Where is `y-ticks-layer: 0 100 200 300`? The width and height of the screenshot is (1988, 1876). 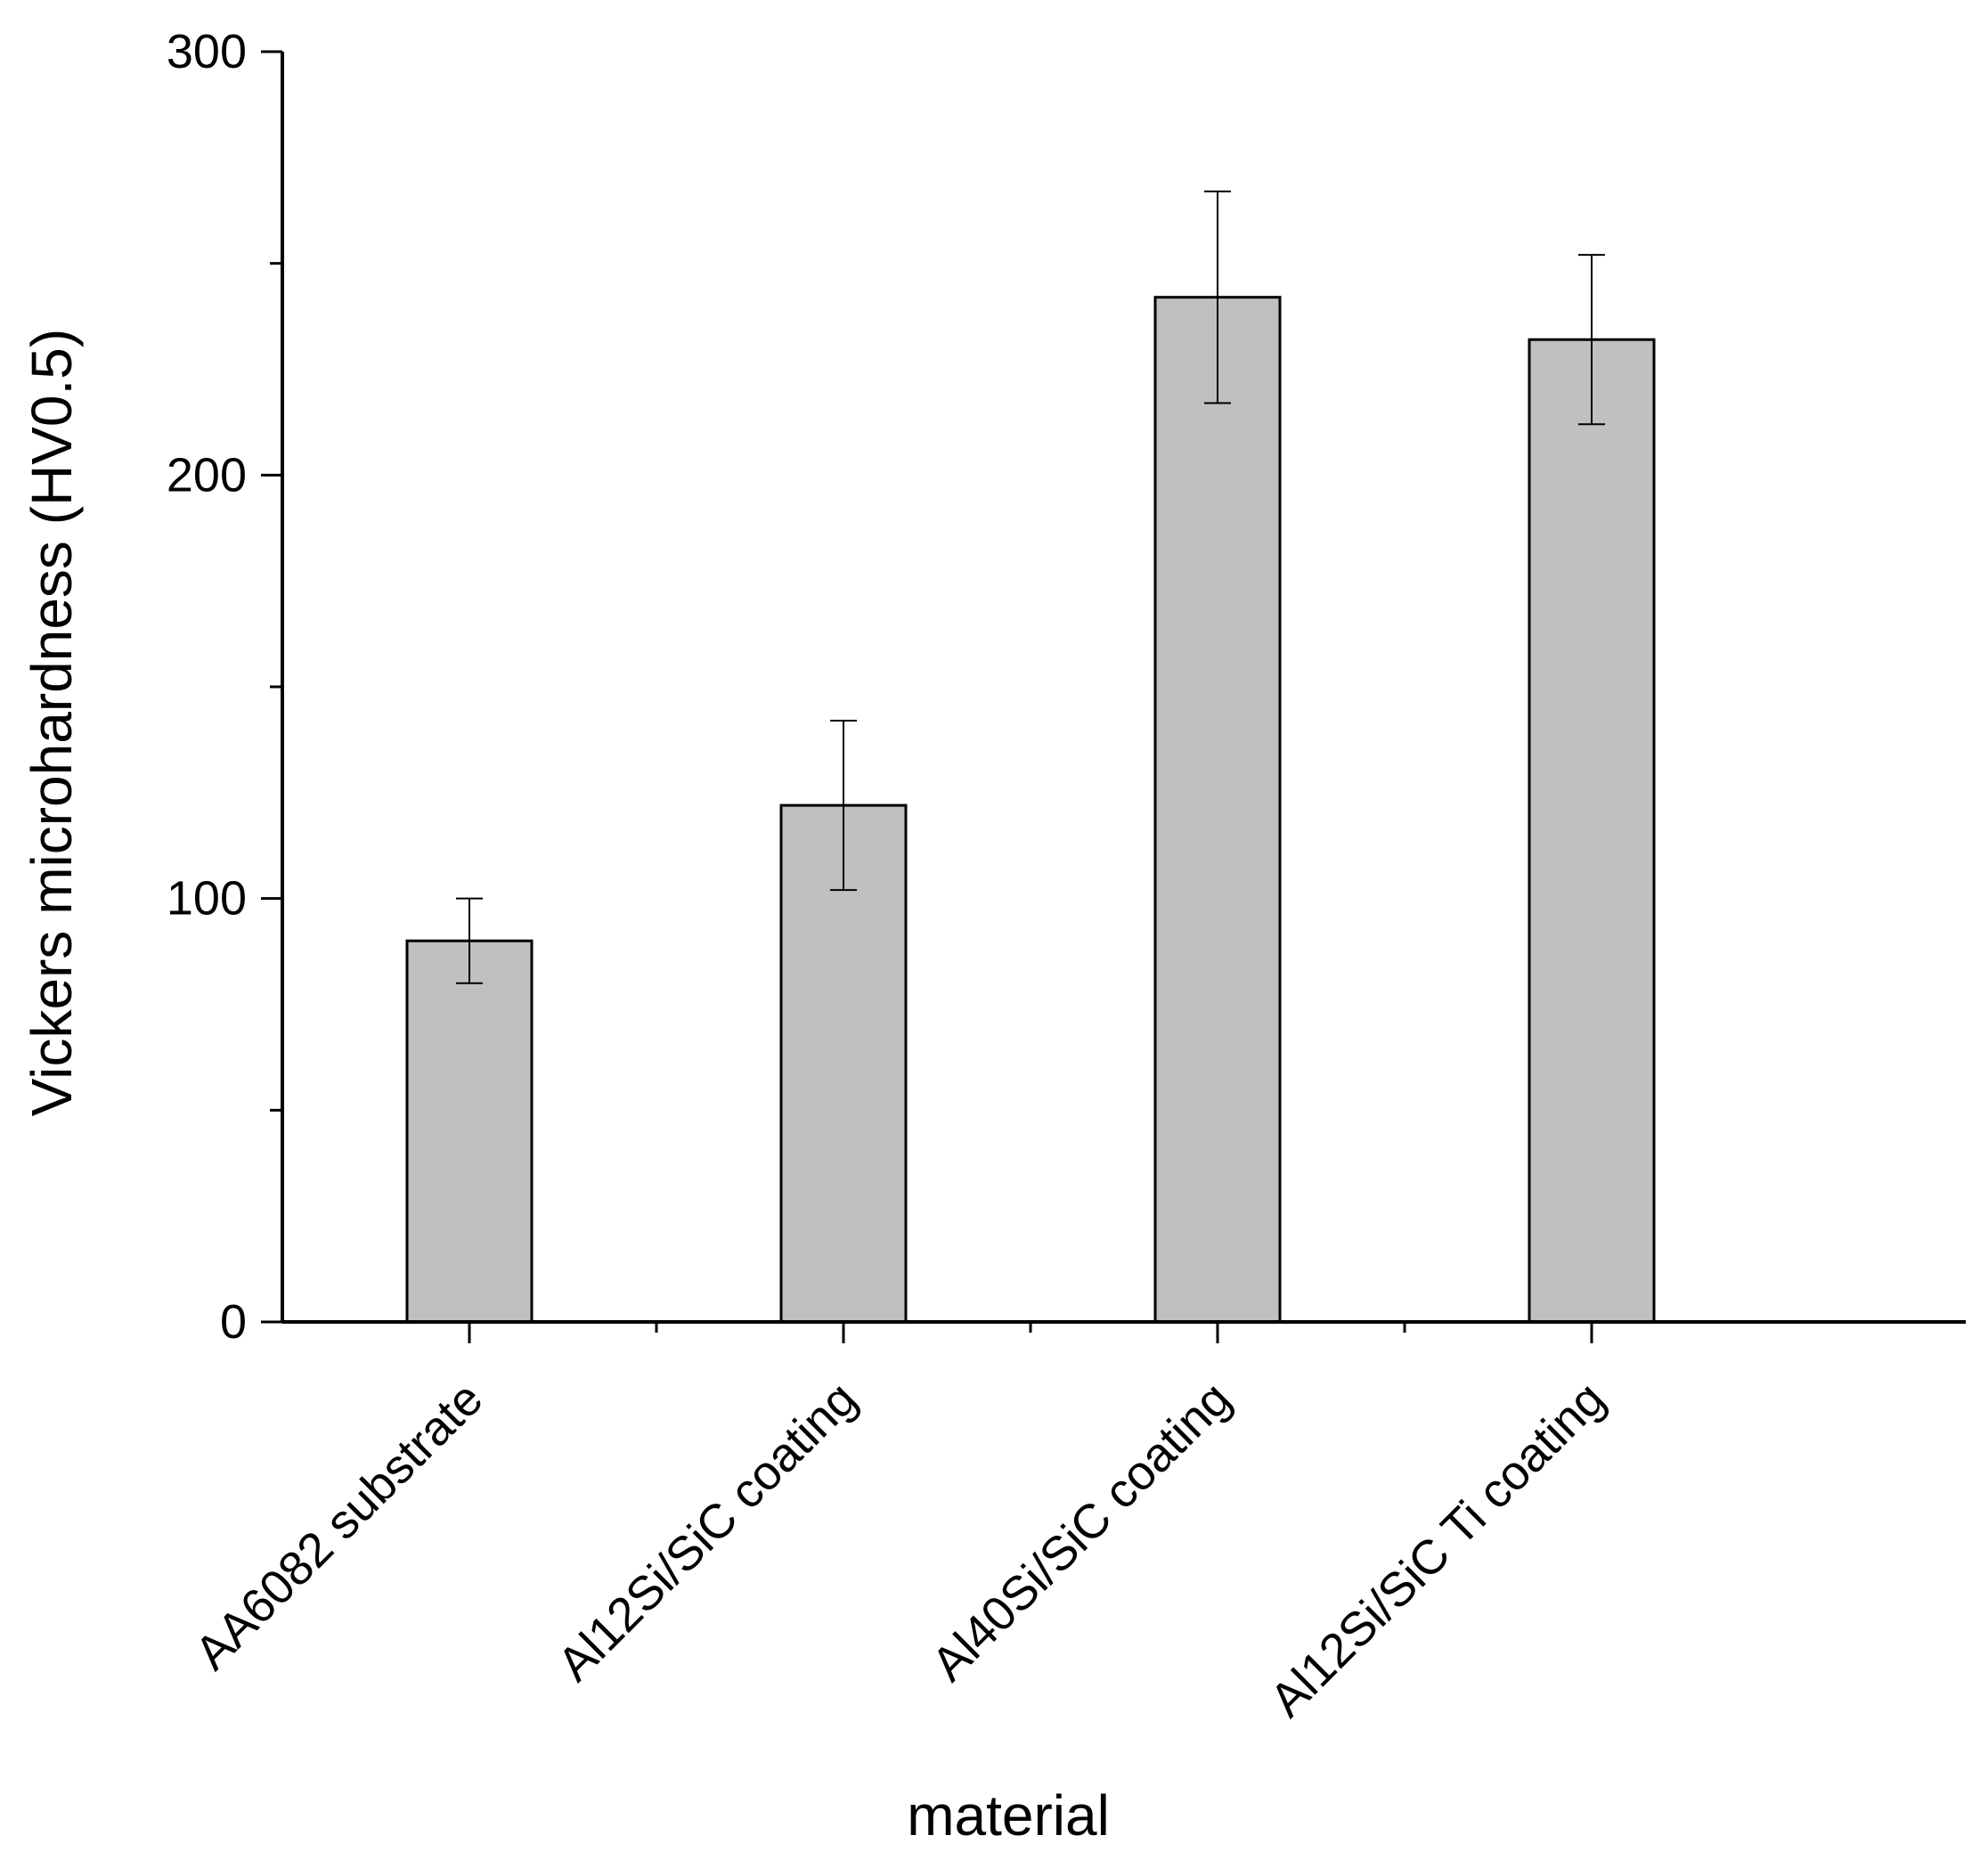 y-ticks-layer: 0 100 200 300 is located at coordinates (224, 687).